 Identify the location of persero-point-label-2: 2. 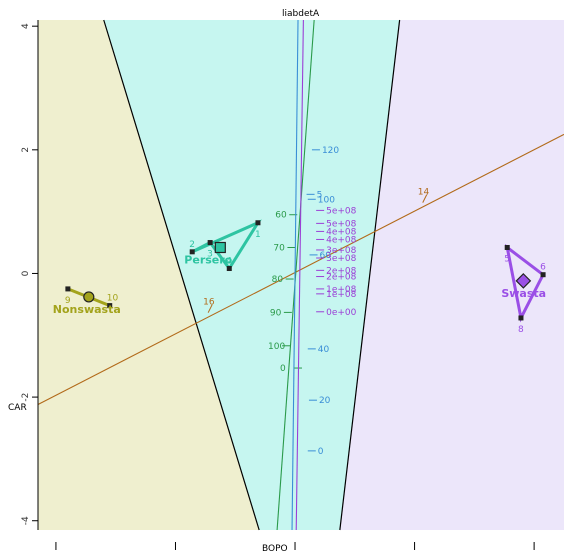
(192, 245).